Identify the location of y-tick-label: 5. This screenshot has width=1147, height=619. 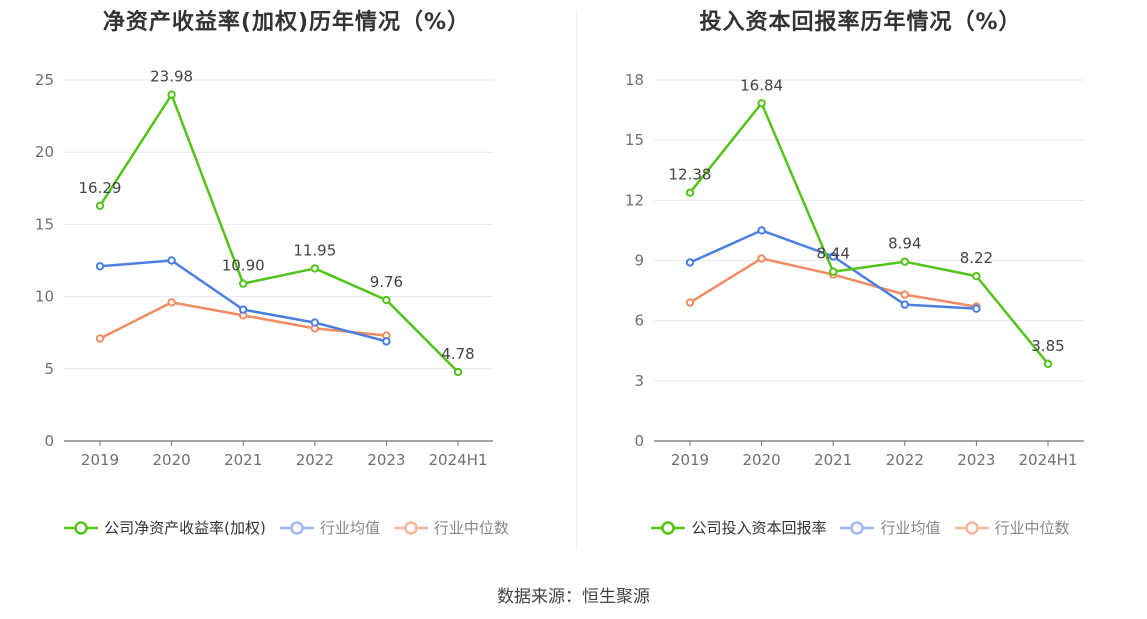
(49, 369).